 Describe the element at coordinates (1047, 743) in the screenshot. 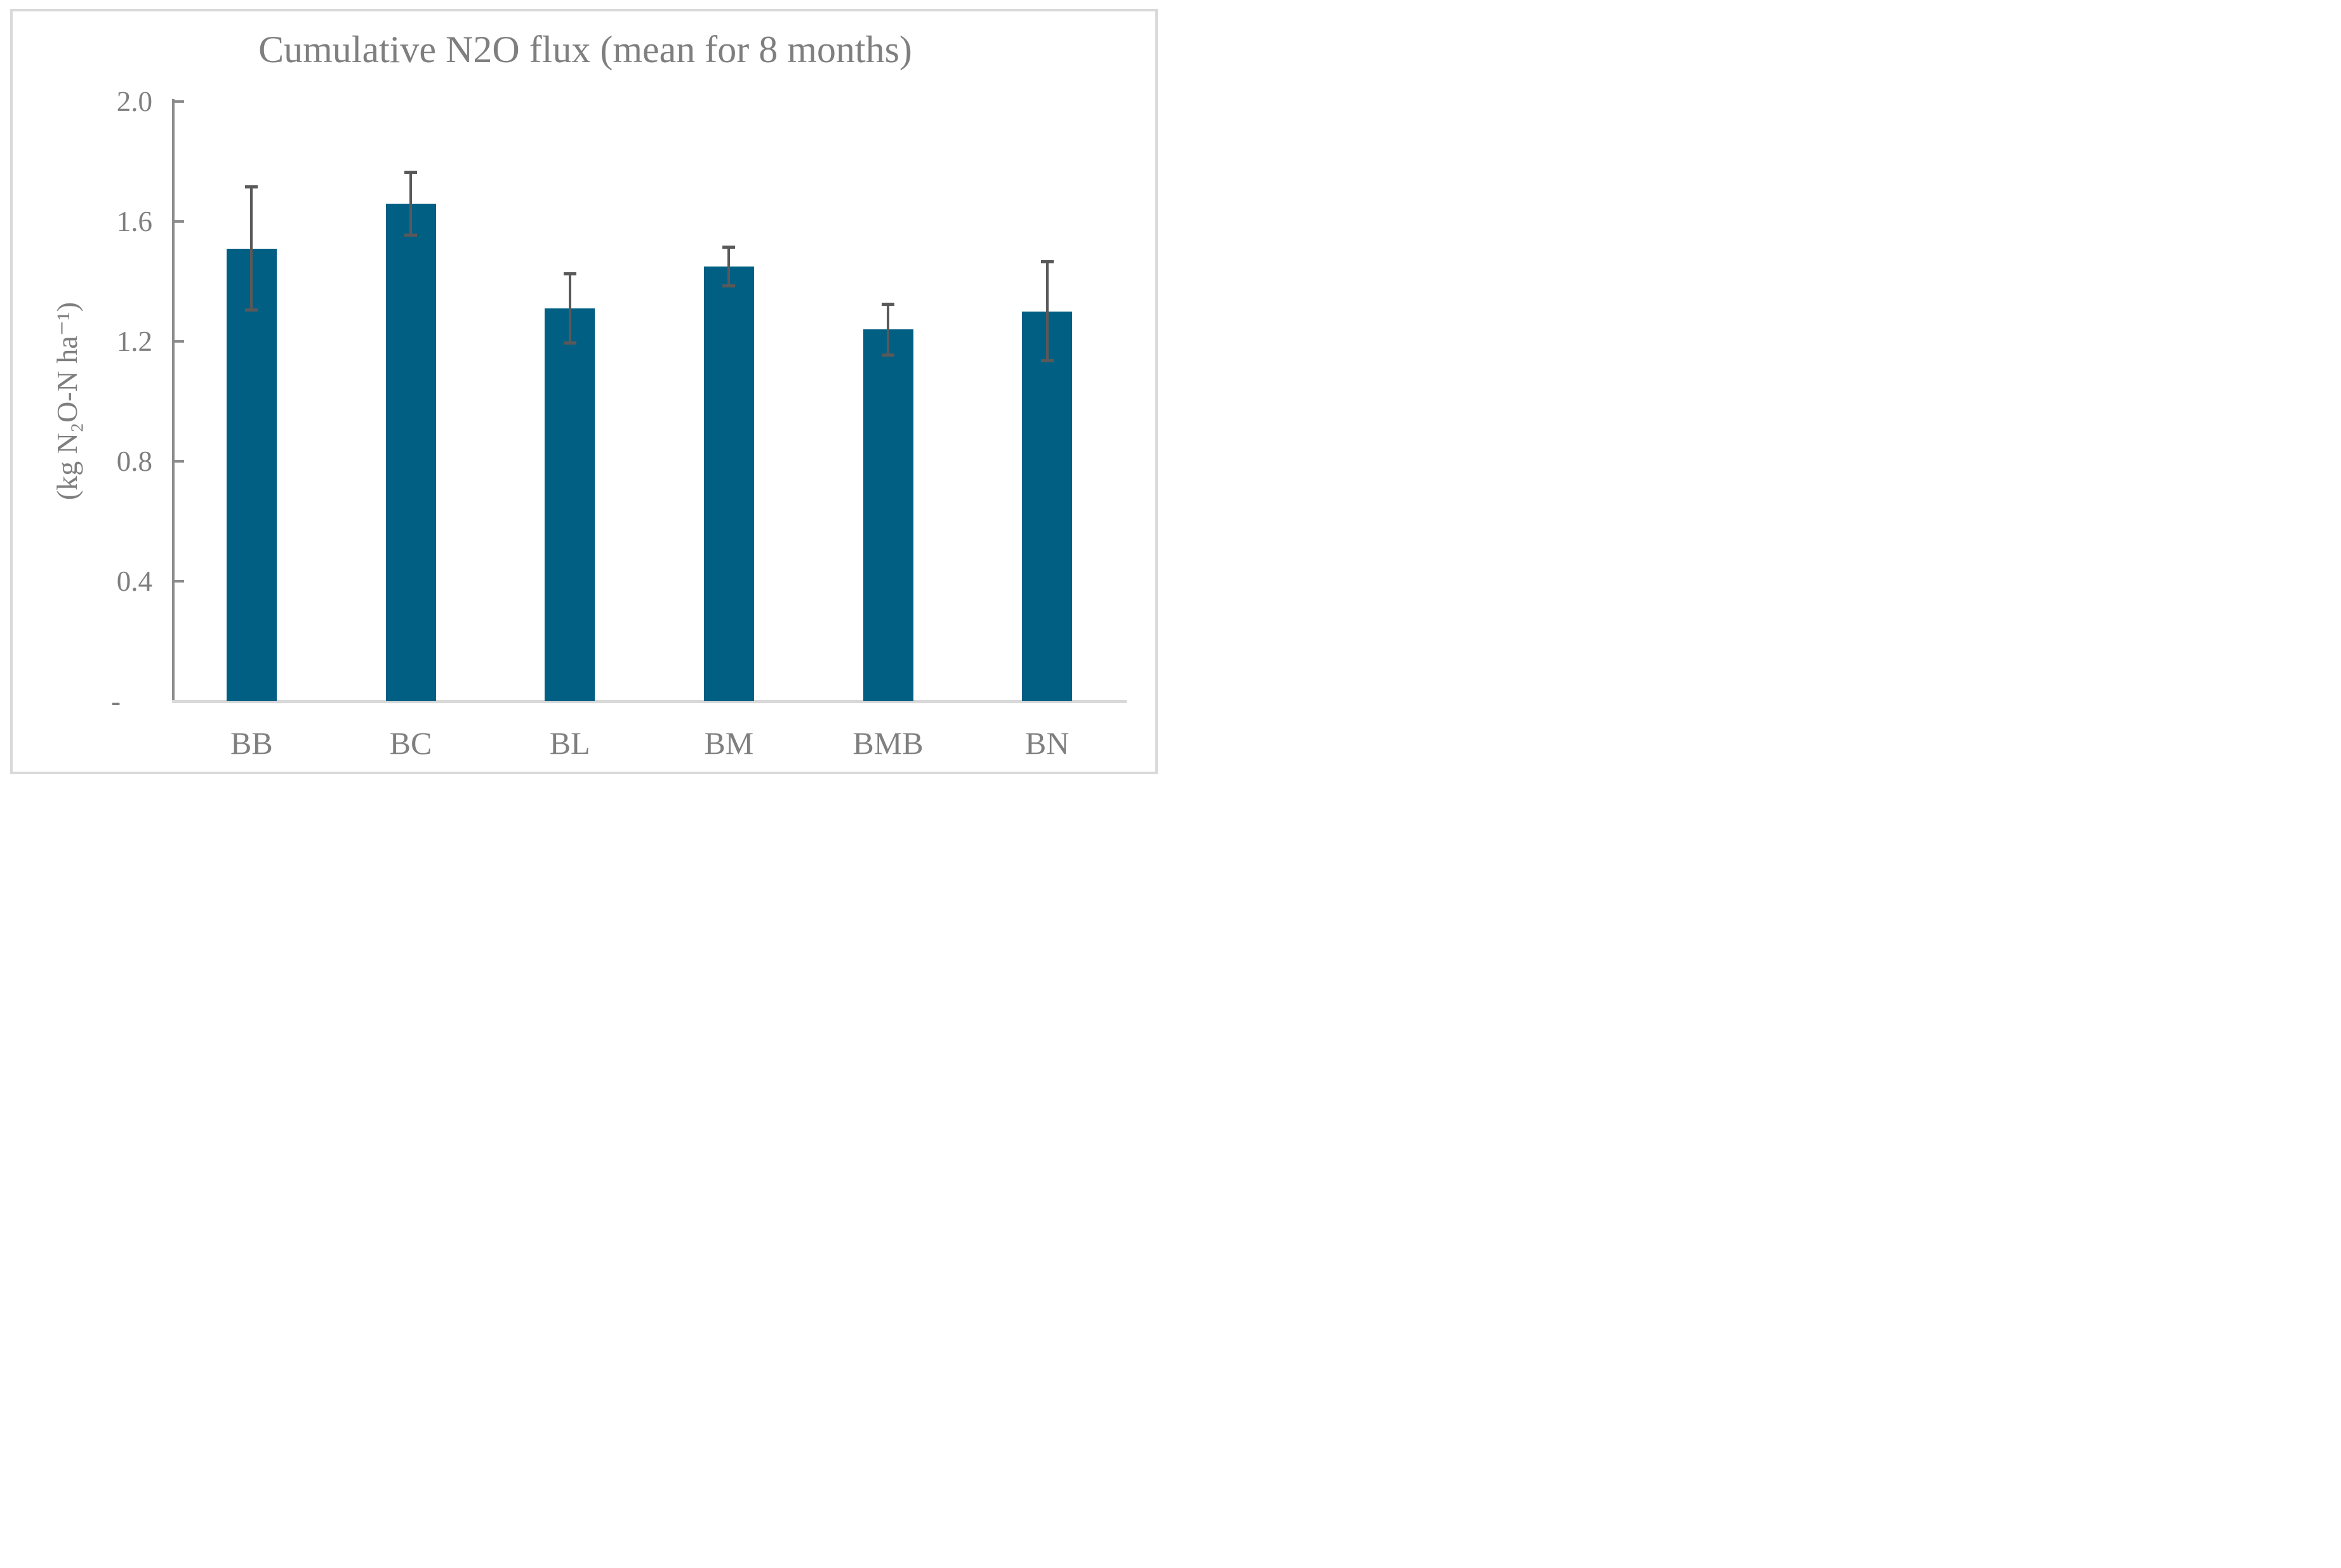

I see `x-label-BN: BN` at that location.